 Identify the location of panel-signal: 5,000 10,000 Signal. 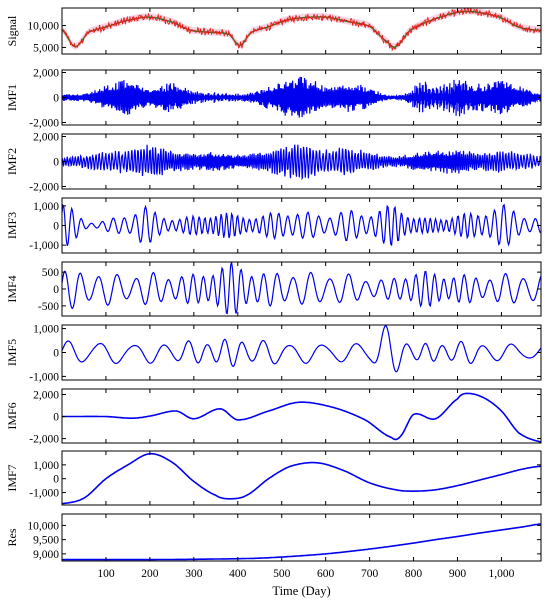
(273, 31).